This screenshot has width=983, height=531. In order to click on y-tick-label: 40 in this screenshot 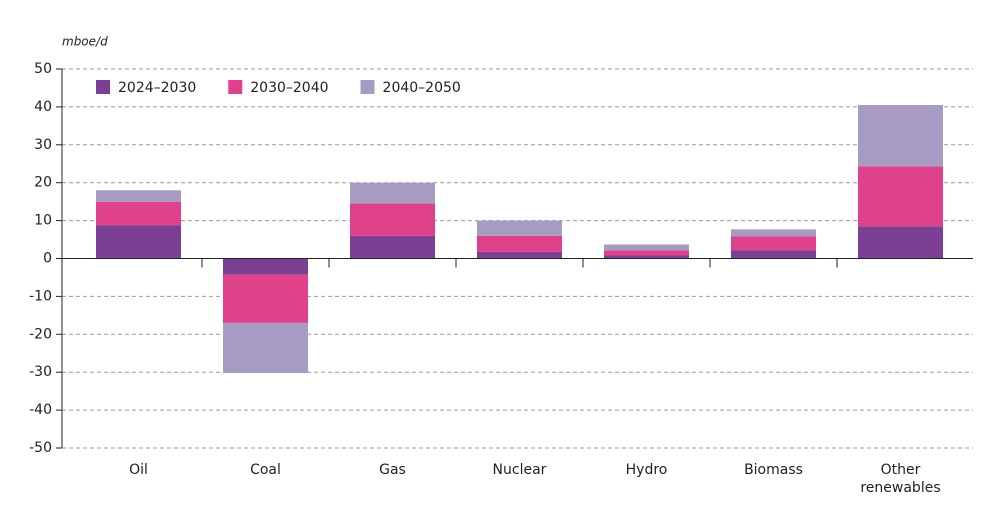, I will do `click(43, 107)`.